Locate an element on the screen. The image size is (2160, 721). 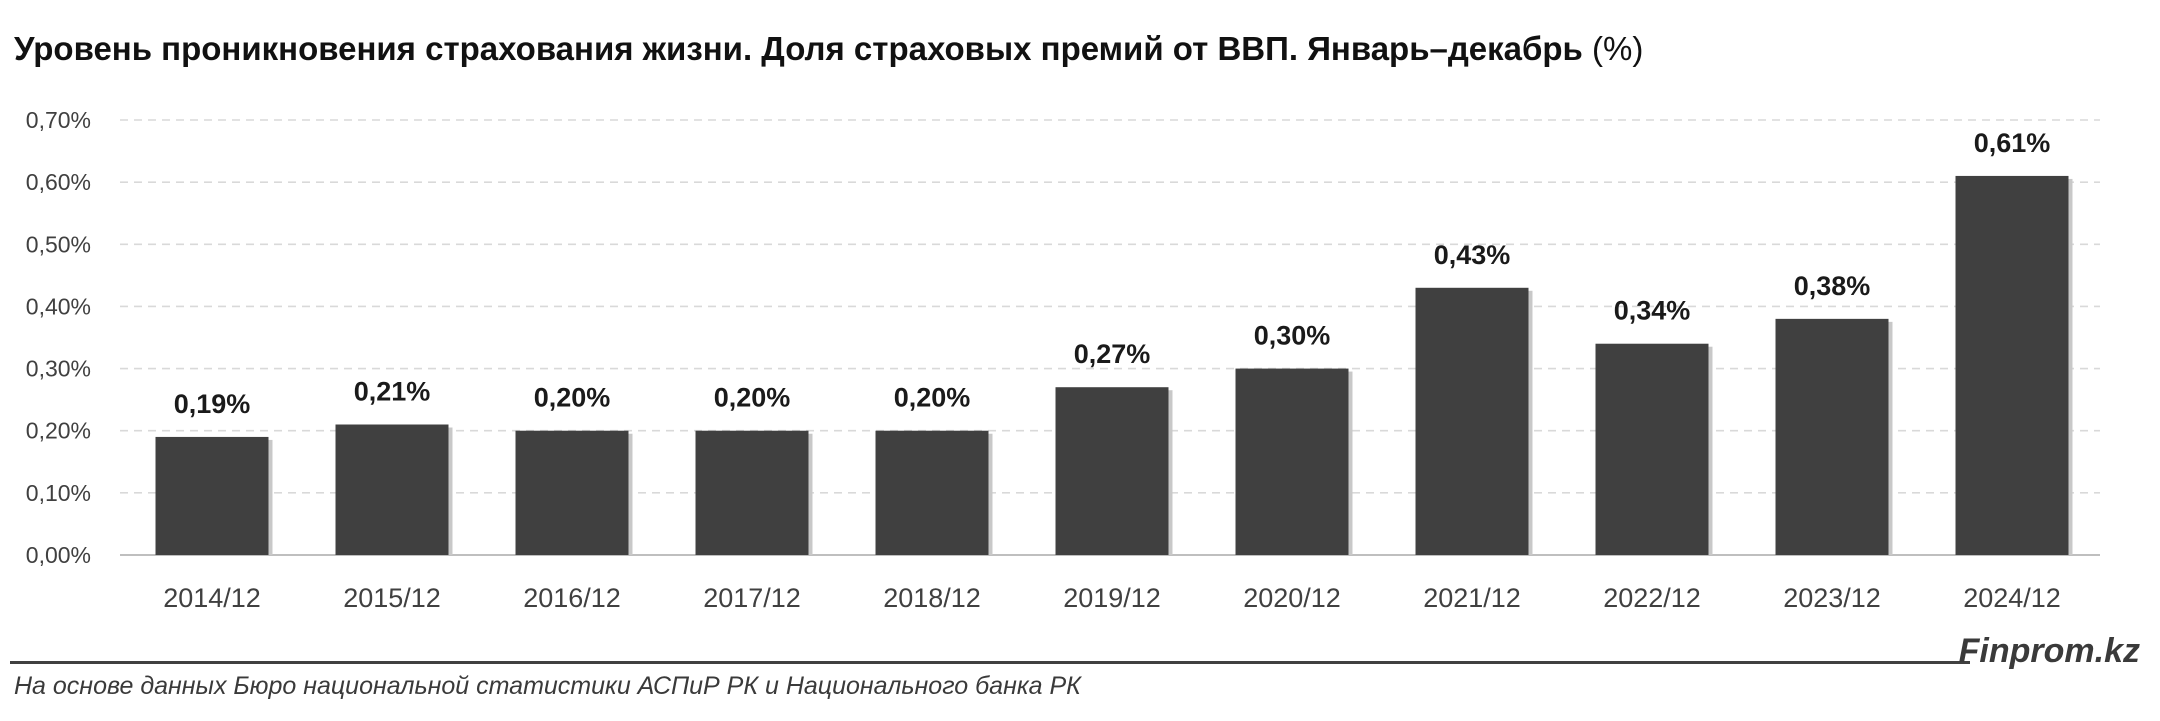
data-label: 0,38% is located at coordinates (1832, 286).